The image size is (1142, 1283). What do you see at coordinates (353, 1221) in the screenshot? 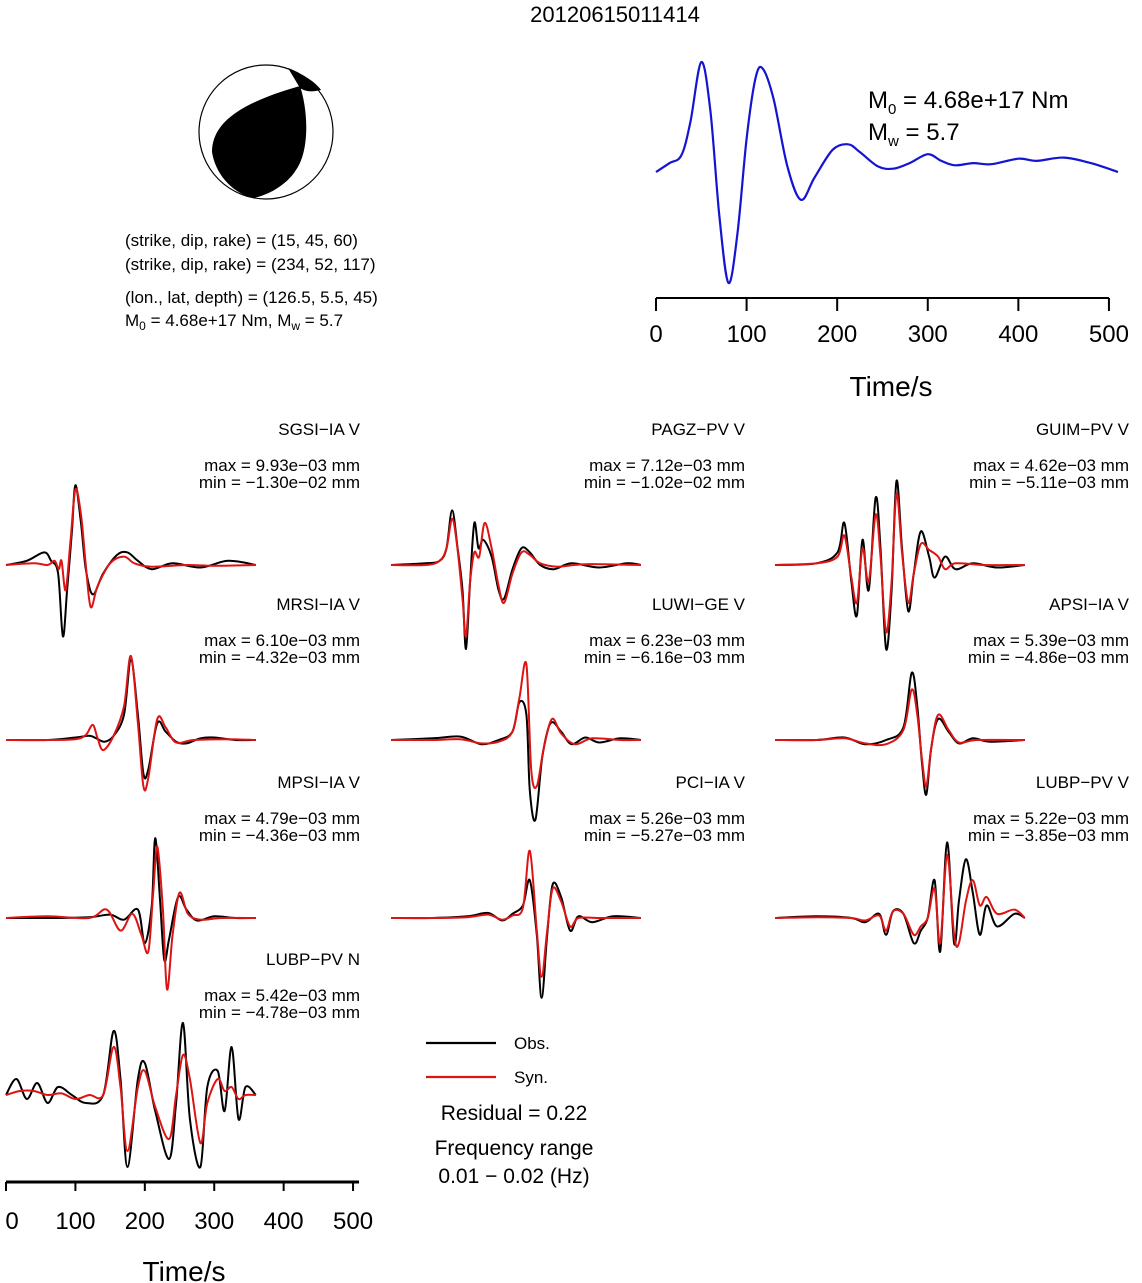
I see `waveform-x-tick-label: 500` at bounding box center [353, 1221].